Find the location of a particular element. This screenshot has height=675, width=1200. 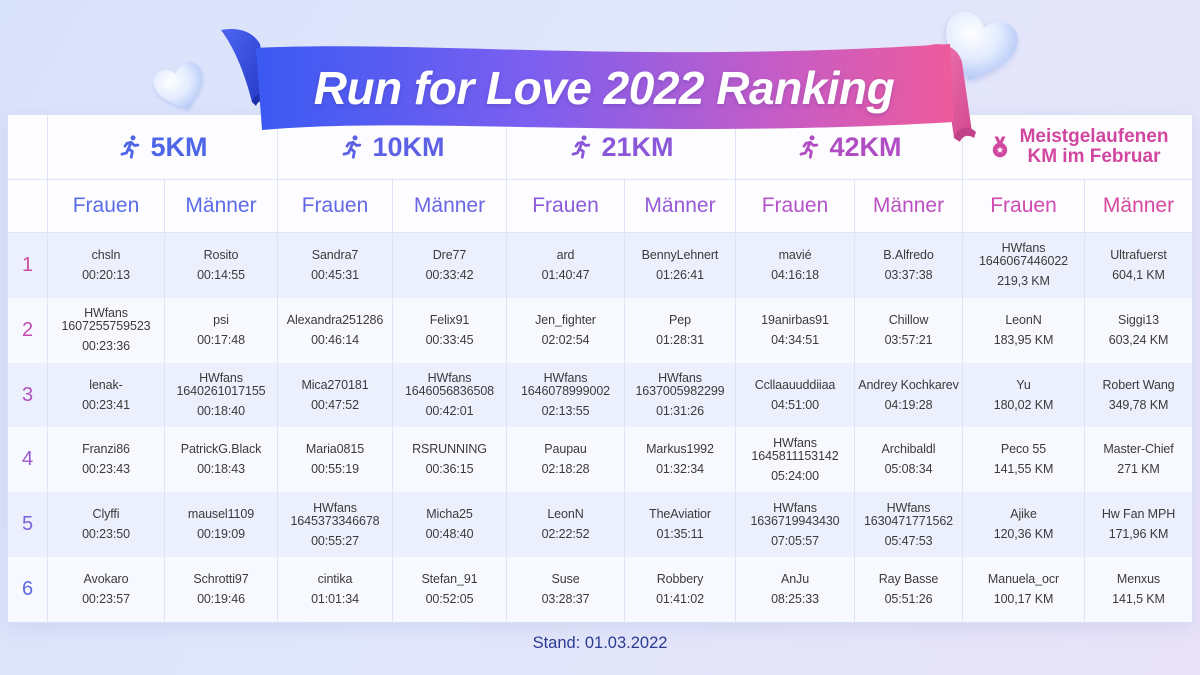

result-time: 01:31:26 is located at coordinates (680, 411).